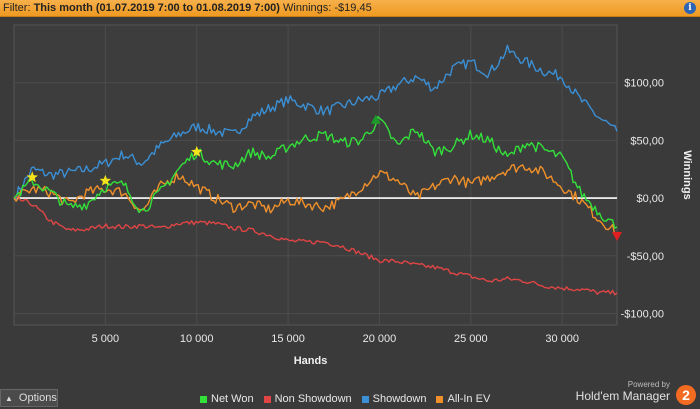 The width and height of the screenshot is (700, 409). I want to click on legend-item-non-showdown: Non Showdown, so click(307, 399).